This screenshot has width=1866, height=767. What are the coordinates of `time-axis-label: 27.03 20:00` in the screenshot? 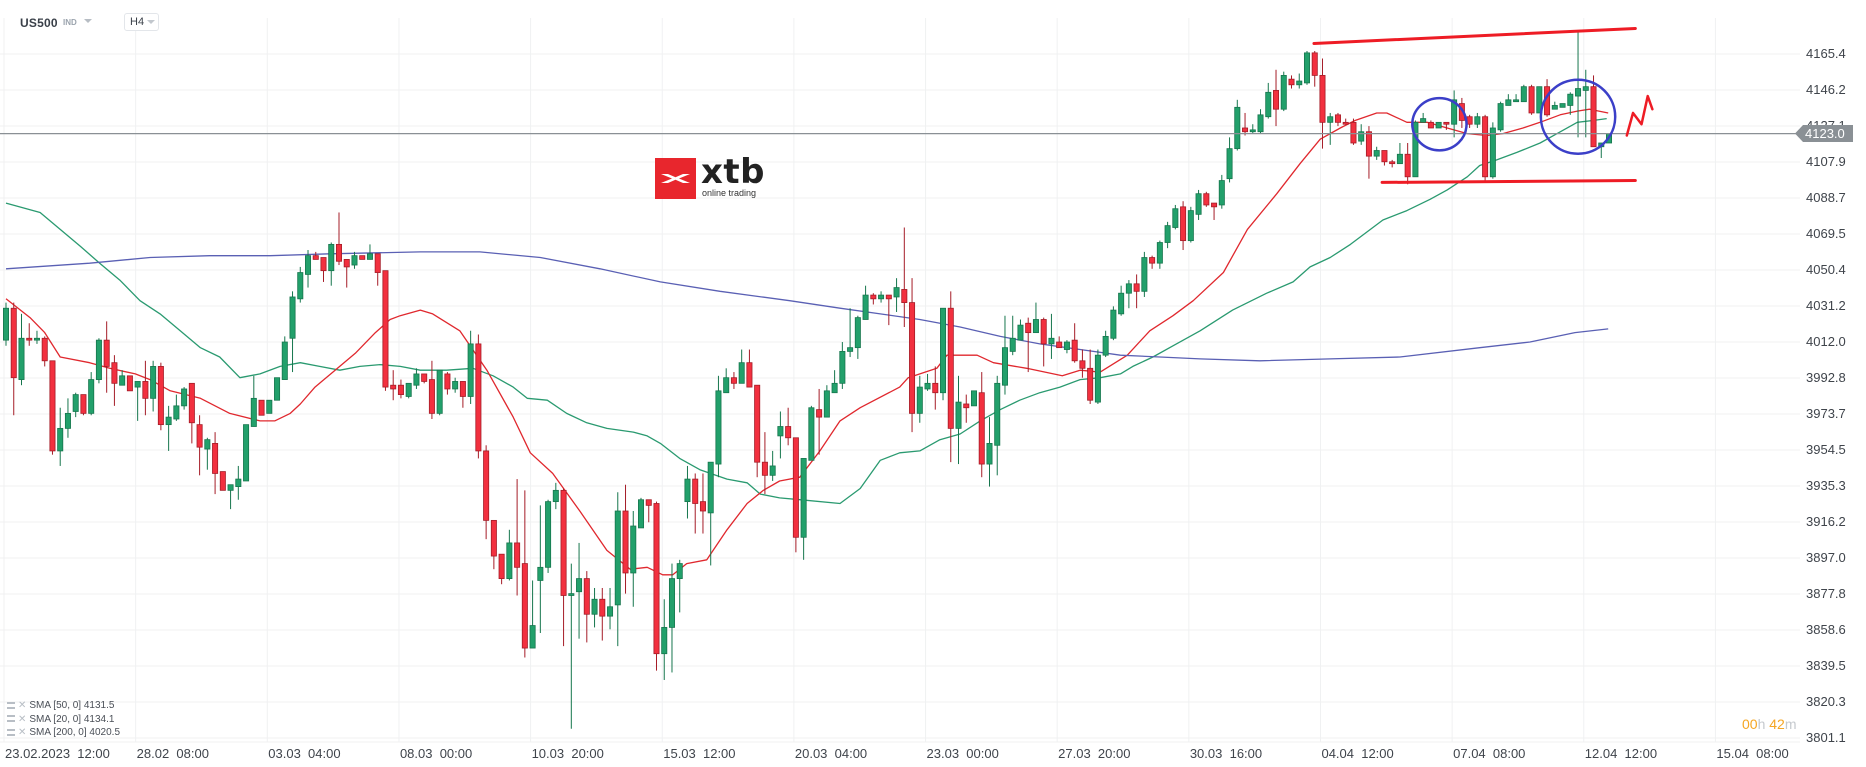 It's located at (1094, 753).